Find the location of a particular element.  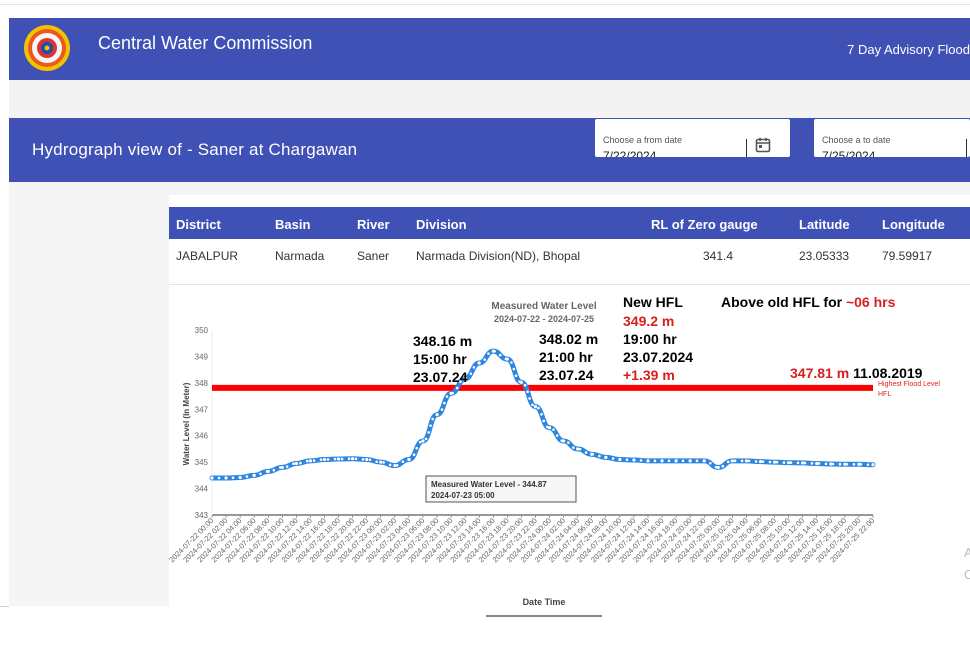

to-date-input: 7/25/2024 is located at coordinates (849, 153).